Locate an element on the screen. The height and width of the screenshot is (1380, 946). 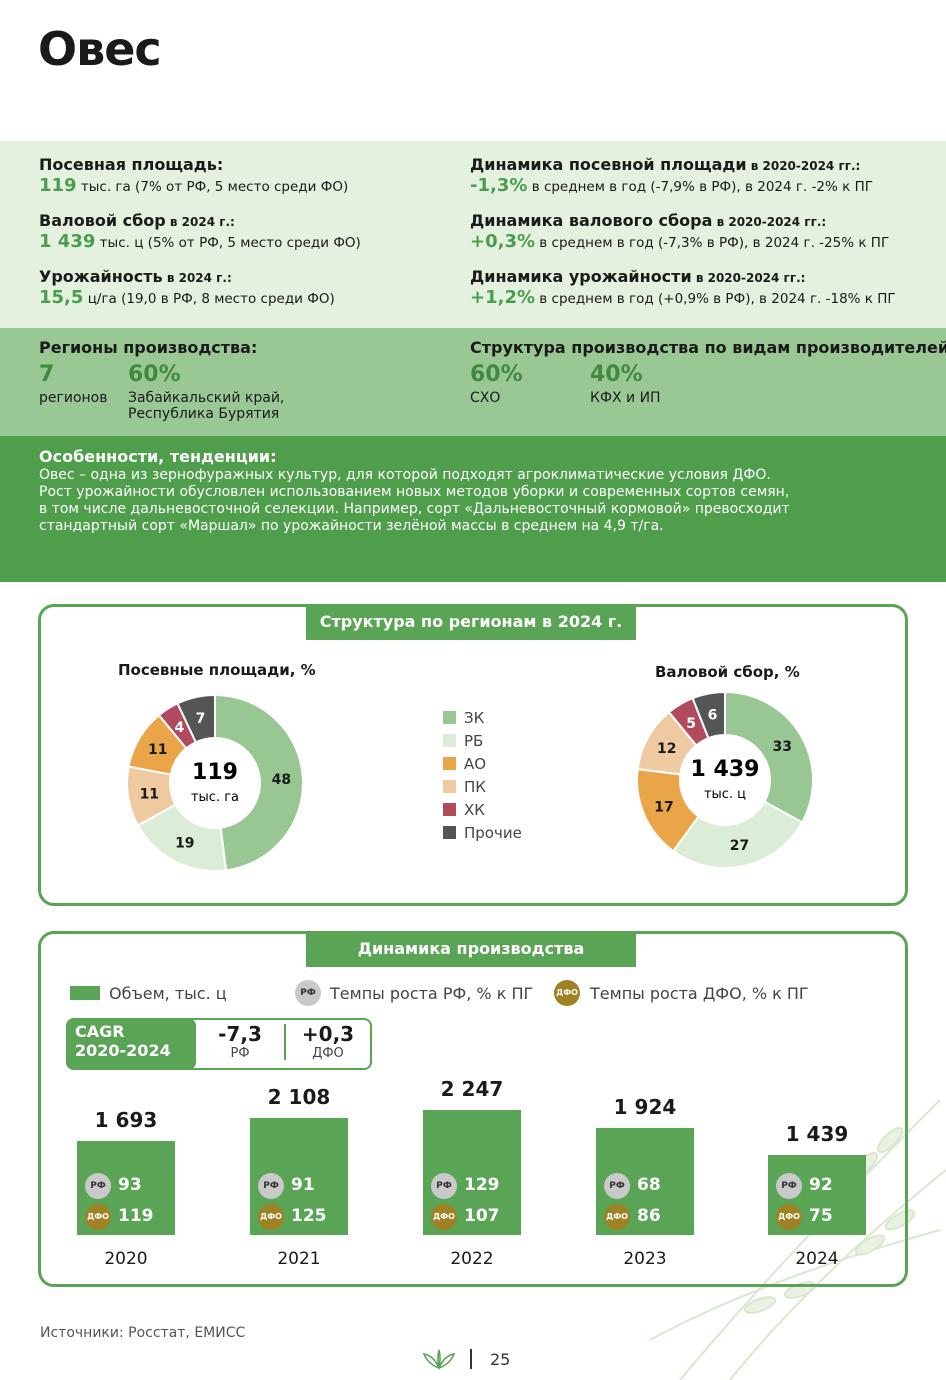
legend-item: АО is located at coordinates (464, 764).